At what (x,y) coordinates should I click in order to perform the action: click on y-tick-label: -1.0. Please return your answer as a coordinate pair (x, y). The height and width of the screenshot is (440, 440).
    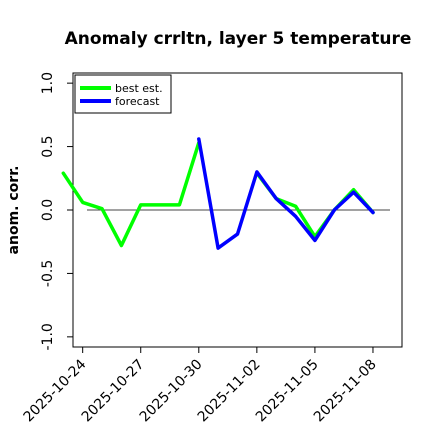
    Looking at the image, I should click on (48, 336).